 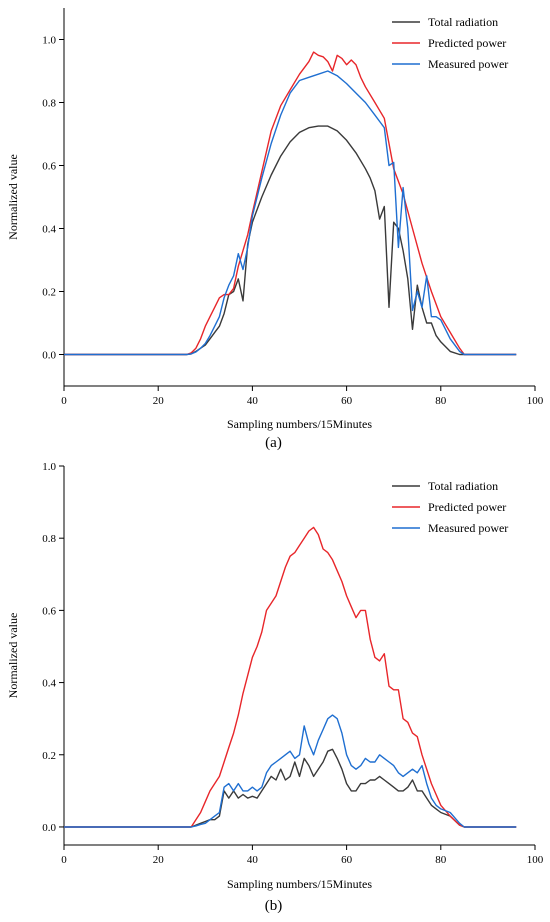 What do you see at coordinates (273, 443) in the screenshot?
I see `panel-label: (a)` at bounding box center [273, 443].